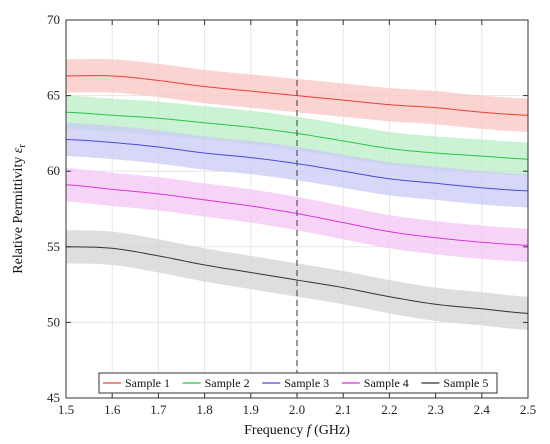 The height and width of the screenshot is (444, 550). I want to click on legend-label-sample-2: Sample 2, so click(227, 383).